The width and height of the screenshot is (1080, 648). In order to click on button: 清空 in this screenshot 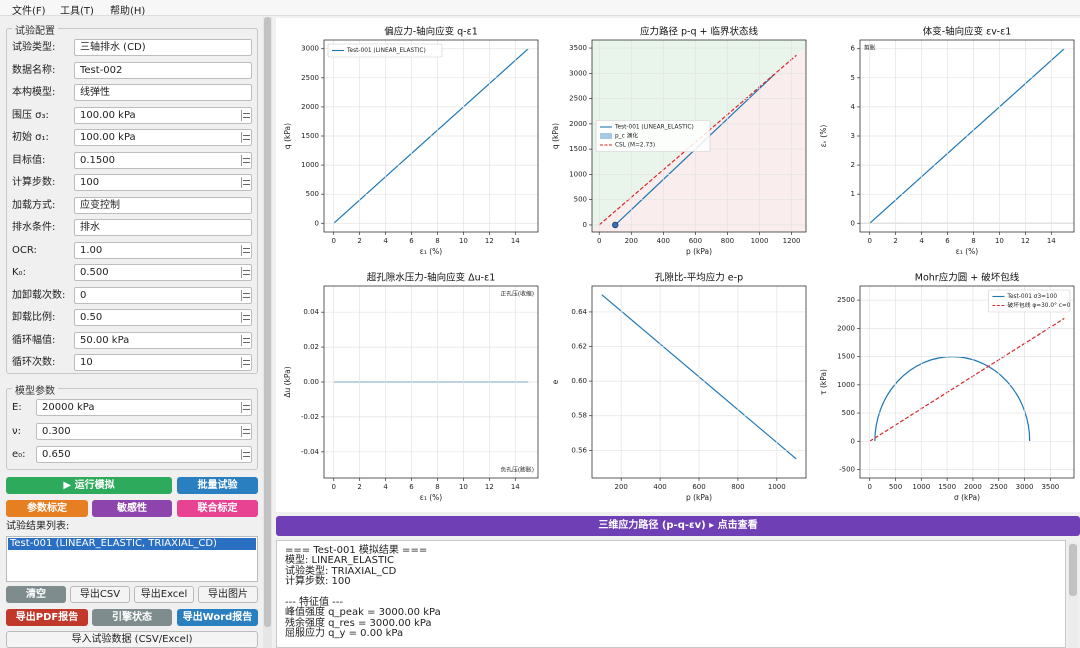, I will do `click(36, 594)`.